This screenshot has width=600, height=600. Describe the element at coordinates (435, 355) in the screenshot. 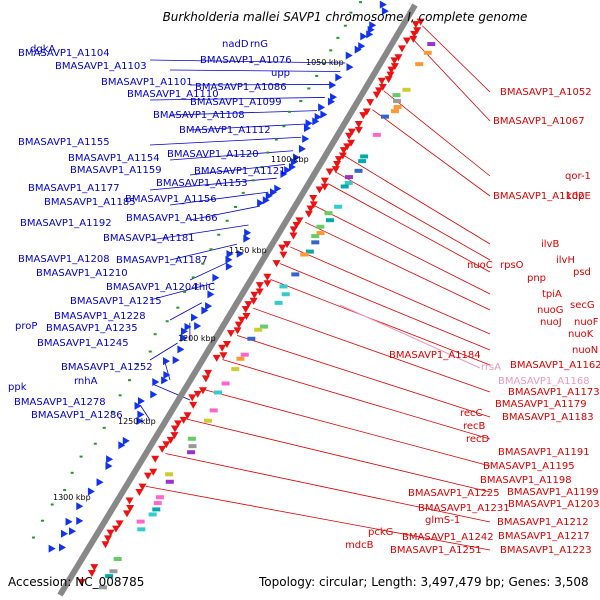

I see `gene-label: BMASAVP1_A1184` at that location.